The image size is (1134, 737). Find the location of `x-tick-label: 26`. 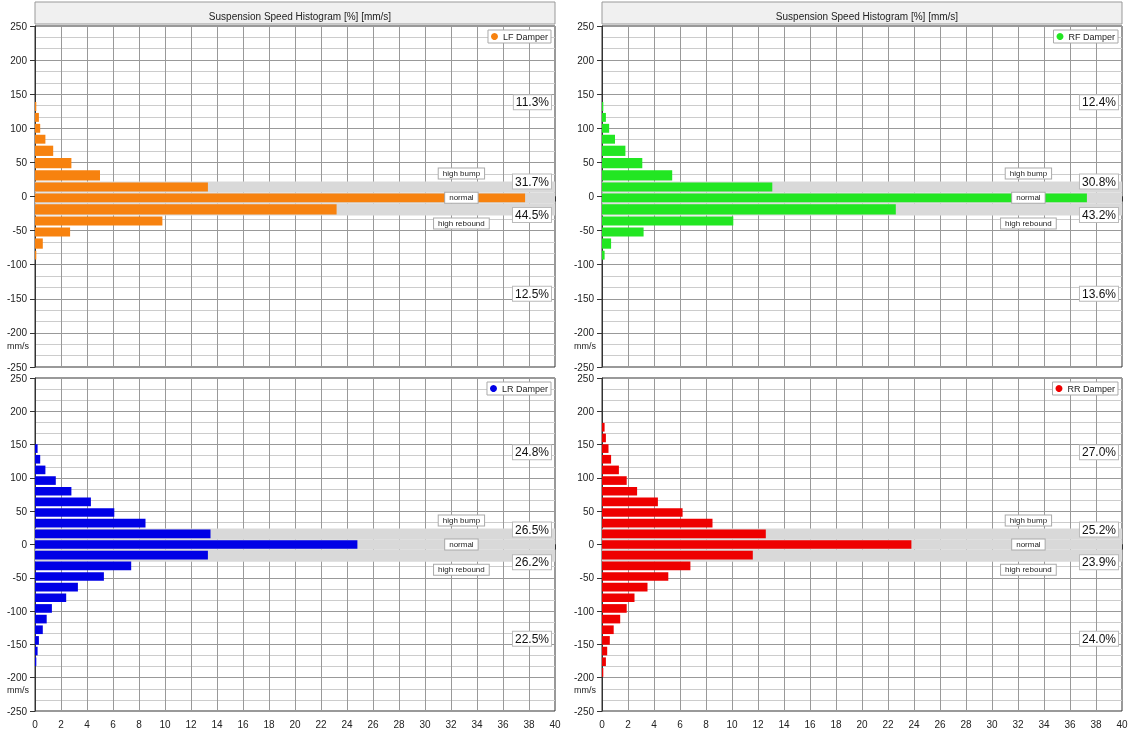

x-tick-label: 26 is located at coordinates (940, 724).